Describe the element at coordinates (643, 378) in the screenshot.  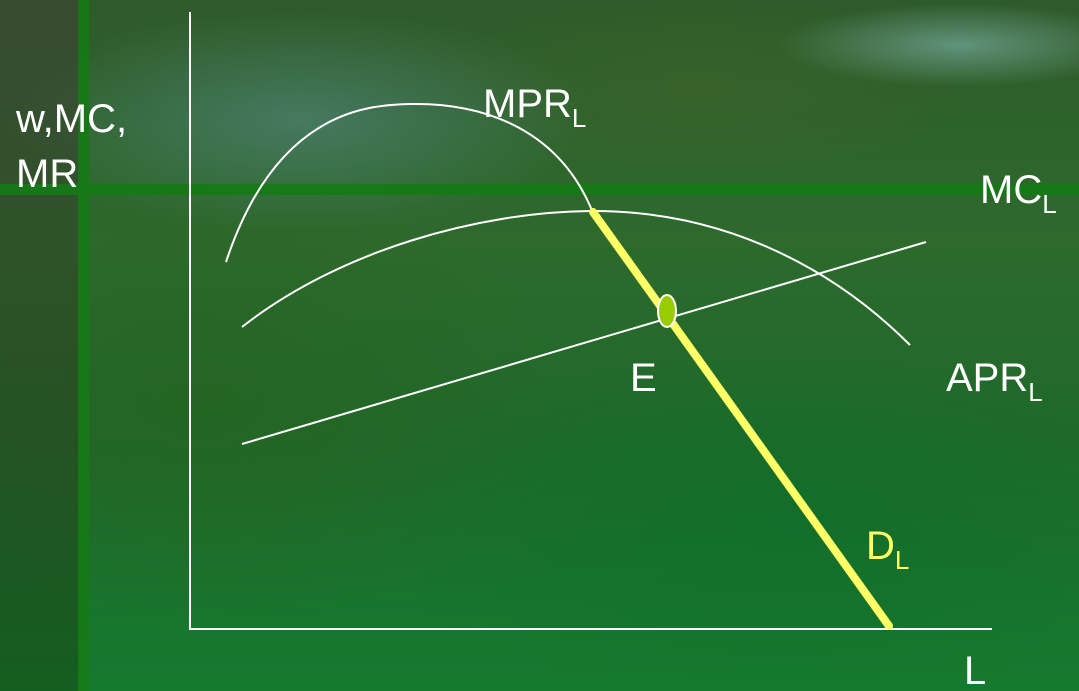
I see `equilibrium-label: E` at that location.